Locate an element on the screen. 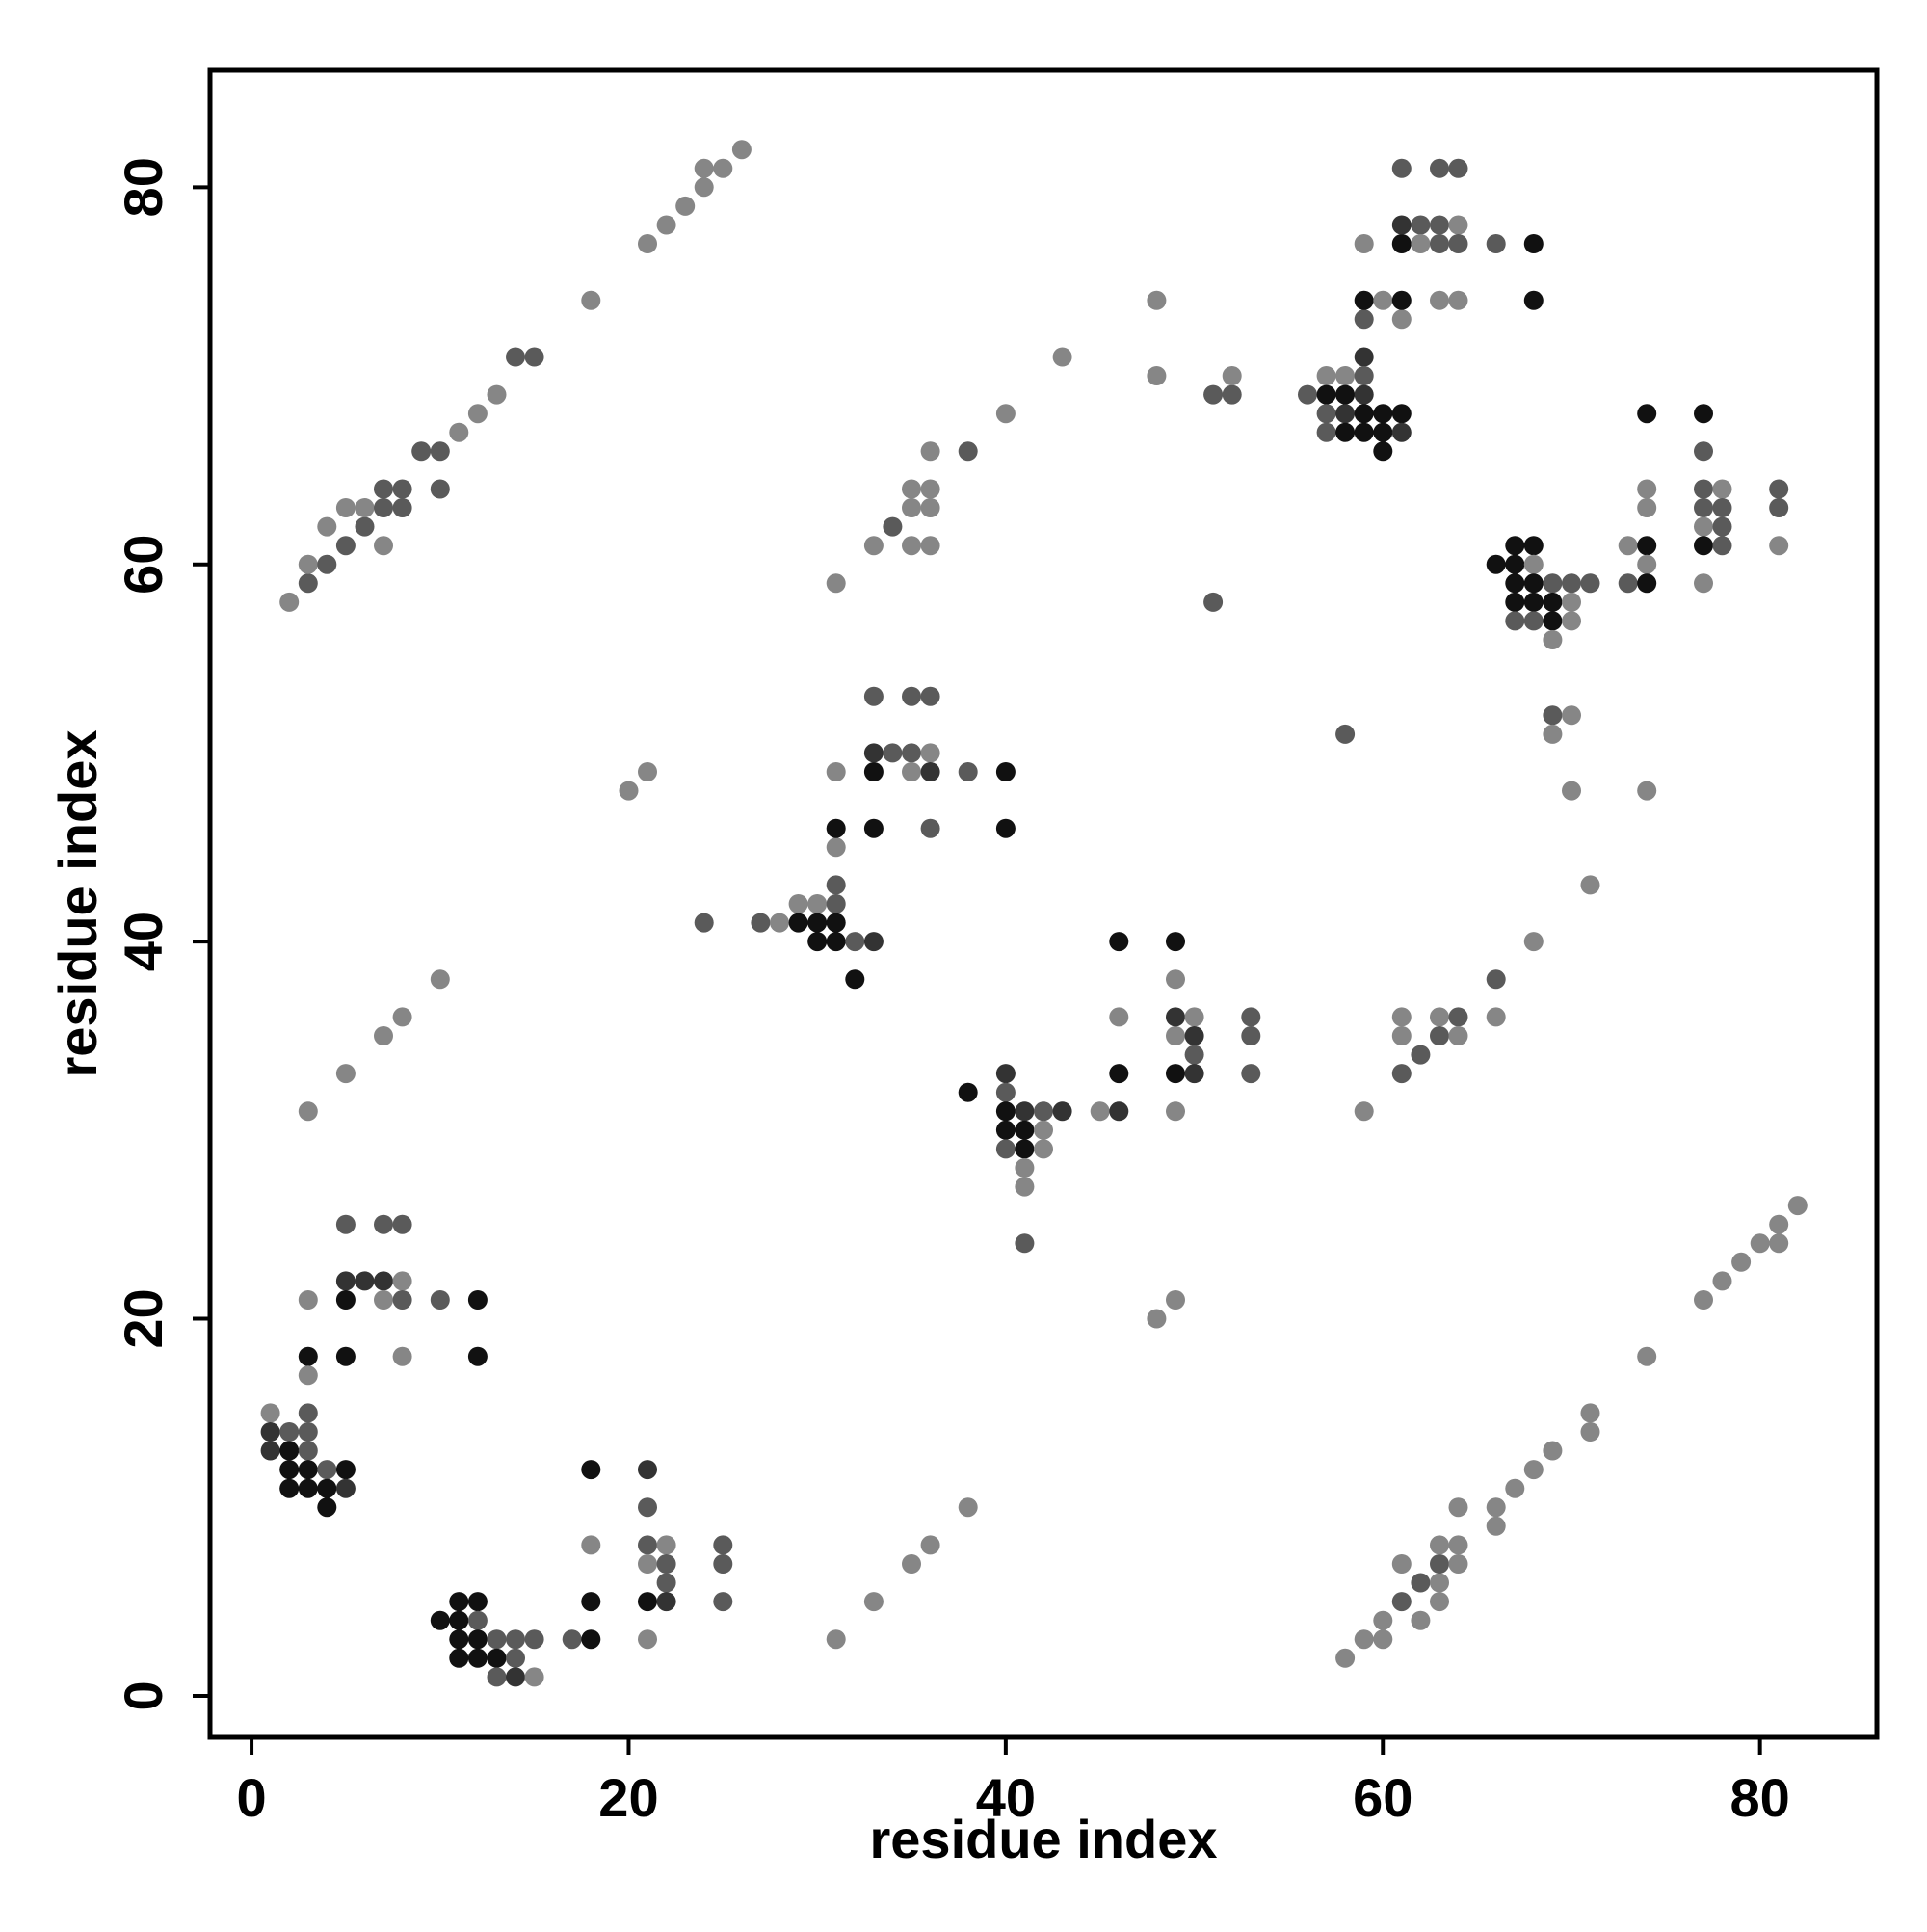 This screenshot has width=1927, height=1932. y-axis-label: residue index is located at coordinates (78, 903).